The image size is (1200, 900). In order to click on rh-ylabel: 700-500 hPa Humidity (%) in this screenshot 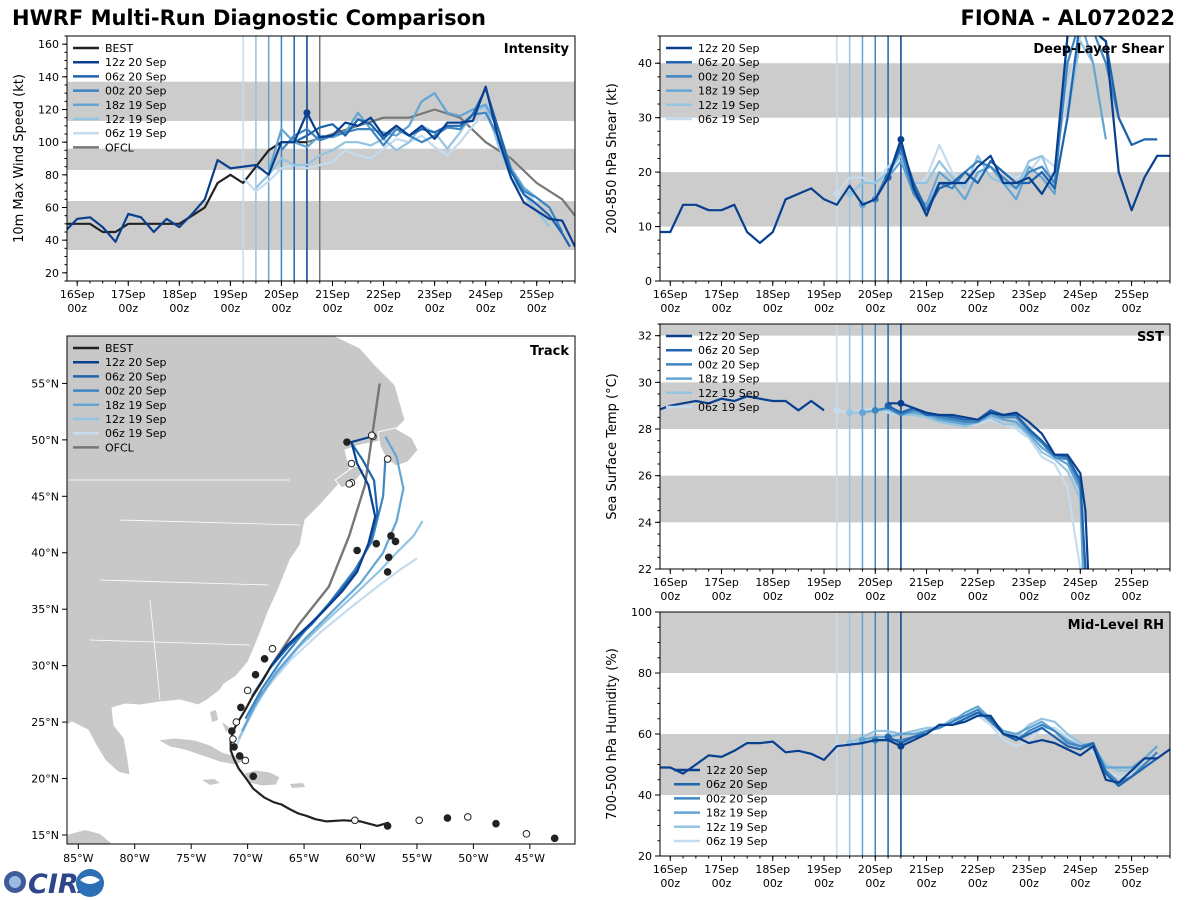, I will do `click(612, 734)`.